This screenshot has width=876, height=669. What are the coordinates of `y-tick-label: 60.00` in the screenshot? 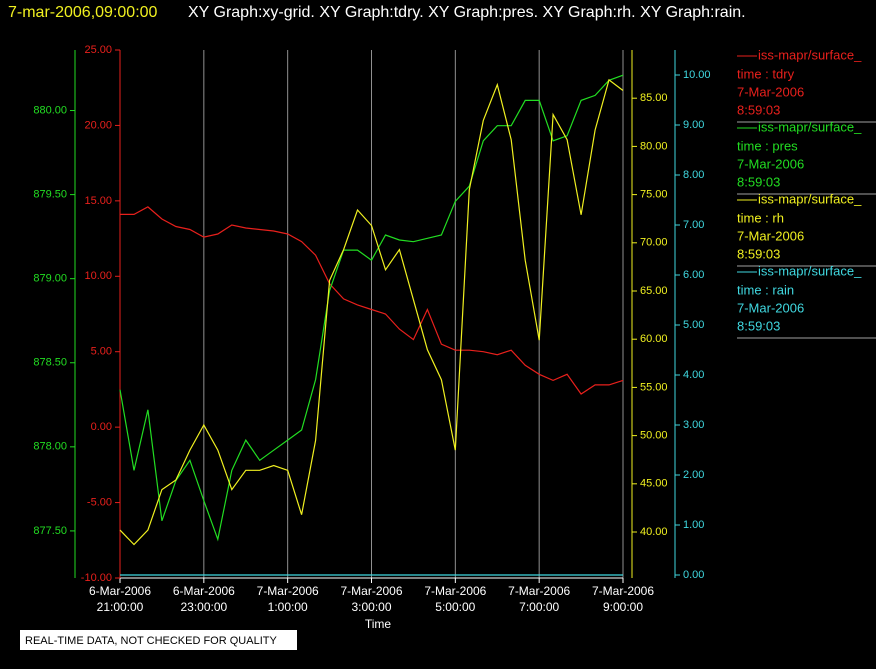 It's located at (654, 339).